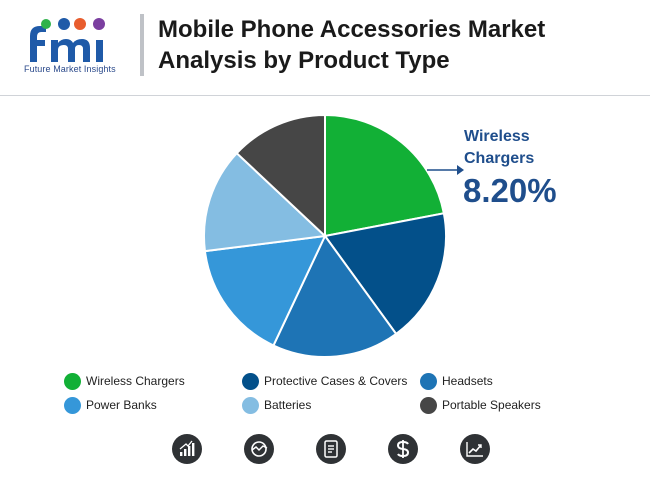  Describe the element at coordinates (70, 69) in the screenshot. I see `logo-caption: Future Market Insights` at that location.